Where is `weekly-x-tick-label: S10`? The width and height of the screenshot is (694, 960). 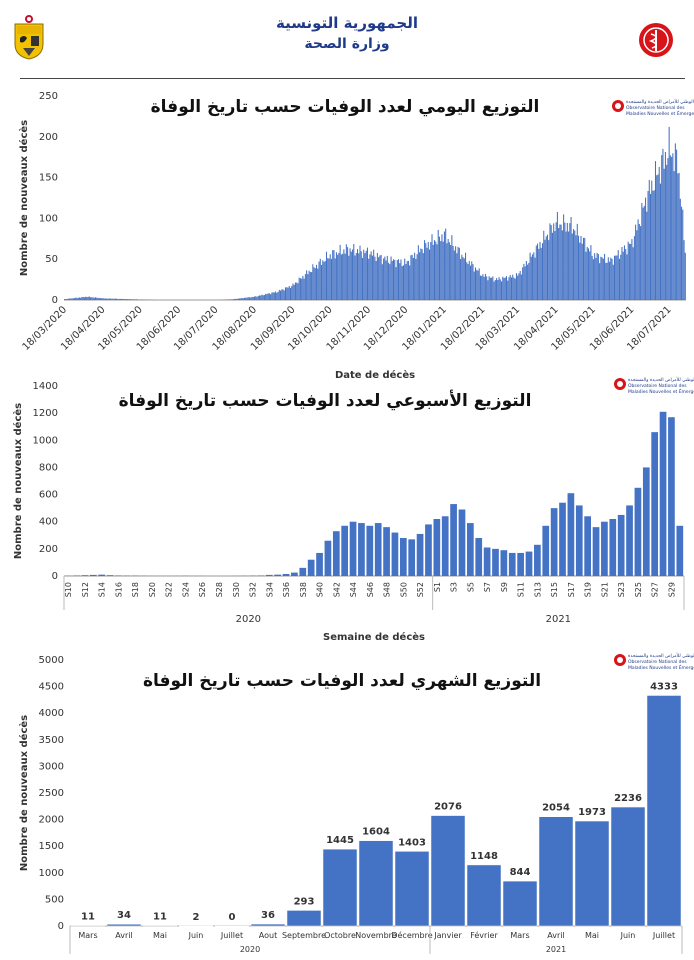 weekly-x-tick-label: S10 is located at coordinates (68, 589).